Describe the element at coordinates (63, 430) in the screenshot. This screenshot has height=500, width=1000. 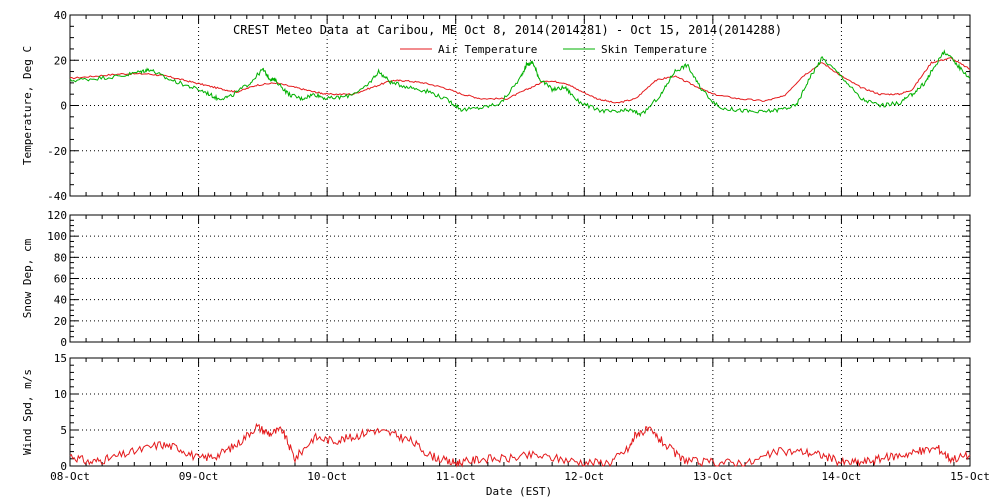
I see `wind-ytick-label: 5` at that location.